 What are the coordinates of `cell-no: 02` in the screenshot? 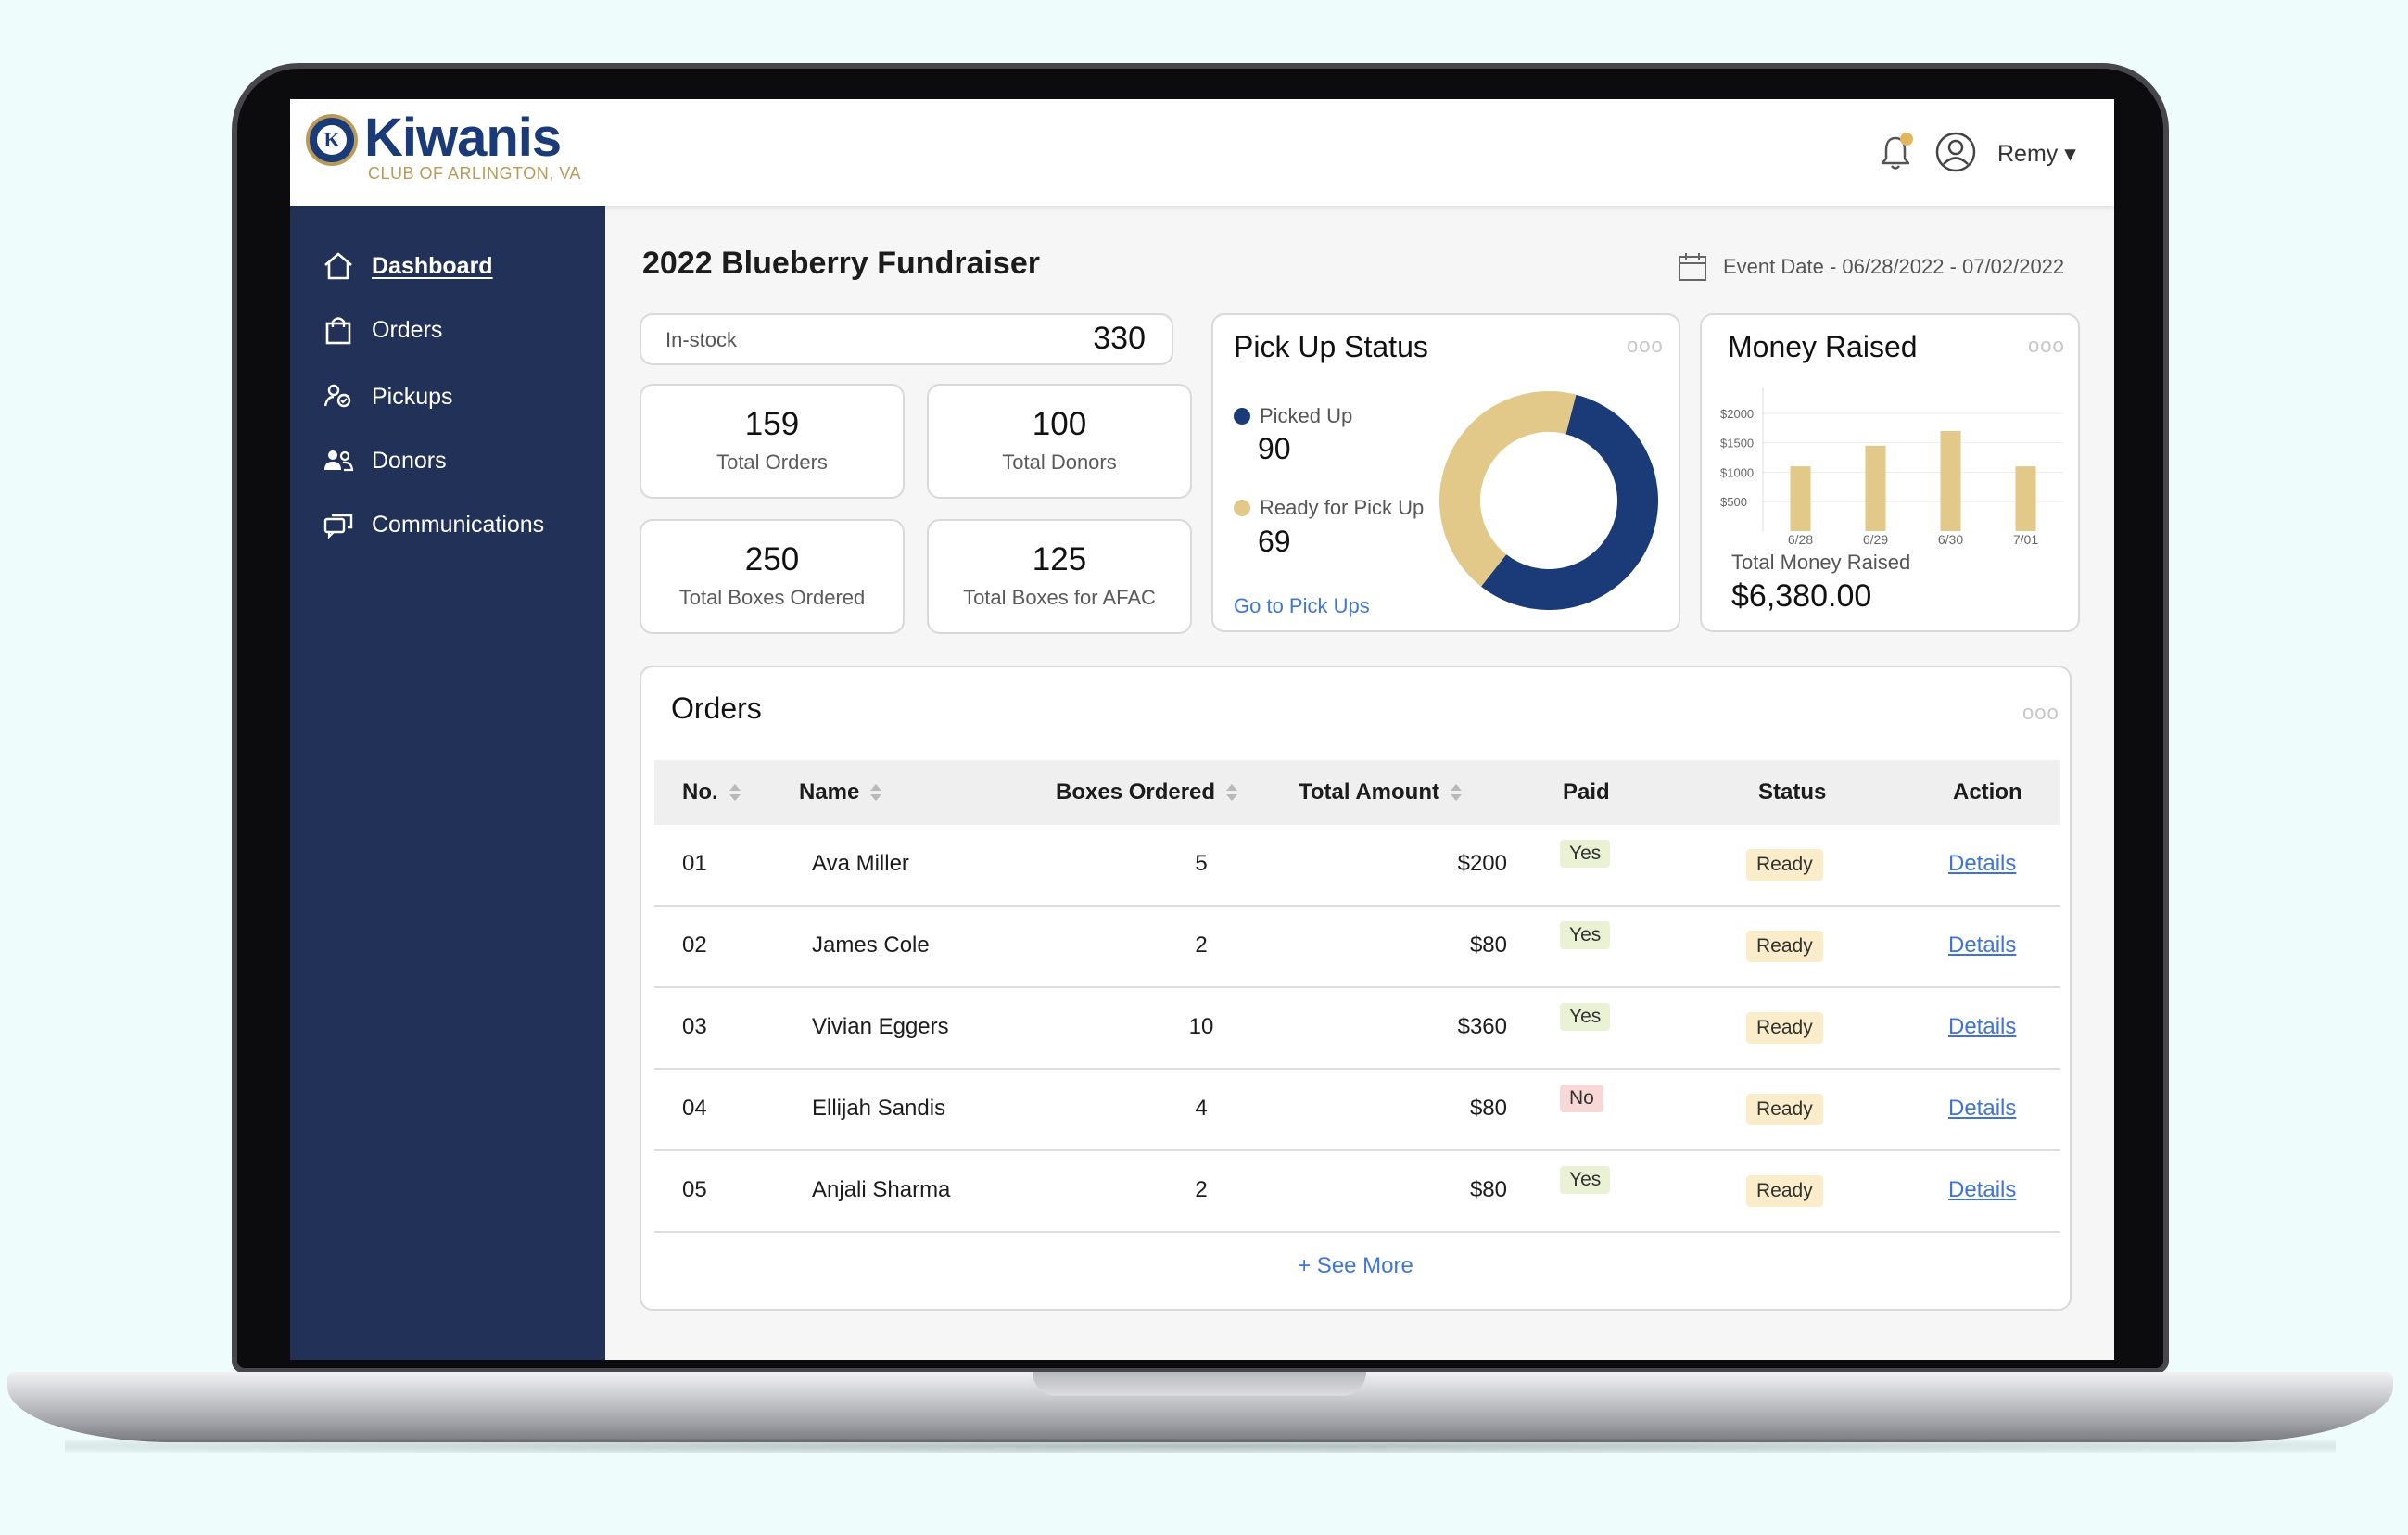 It's located at (694, 945).